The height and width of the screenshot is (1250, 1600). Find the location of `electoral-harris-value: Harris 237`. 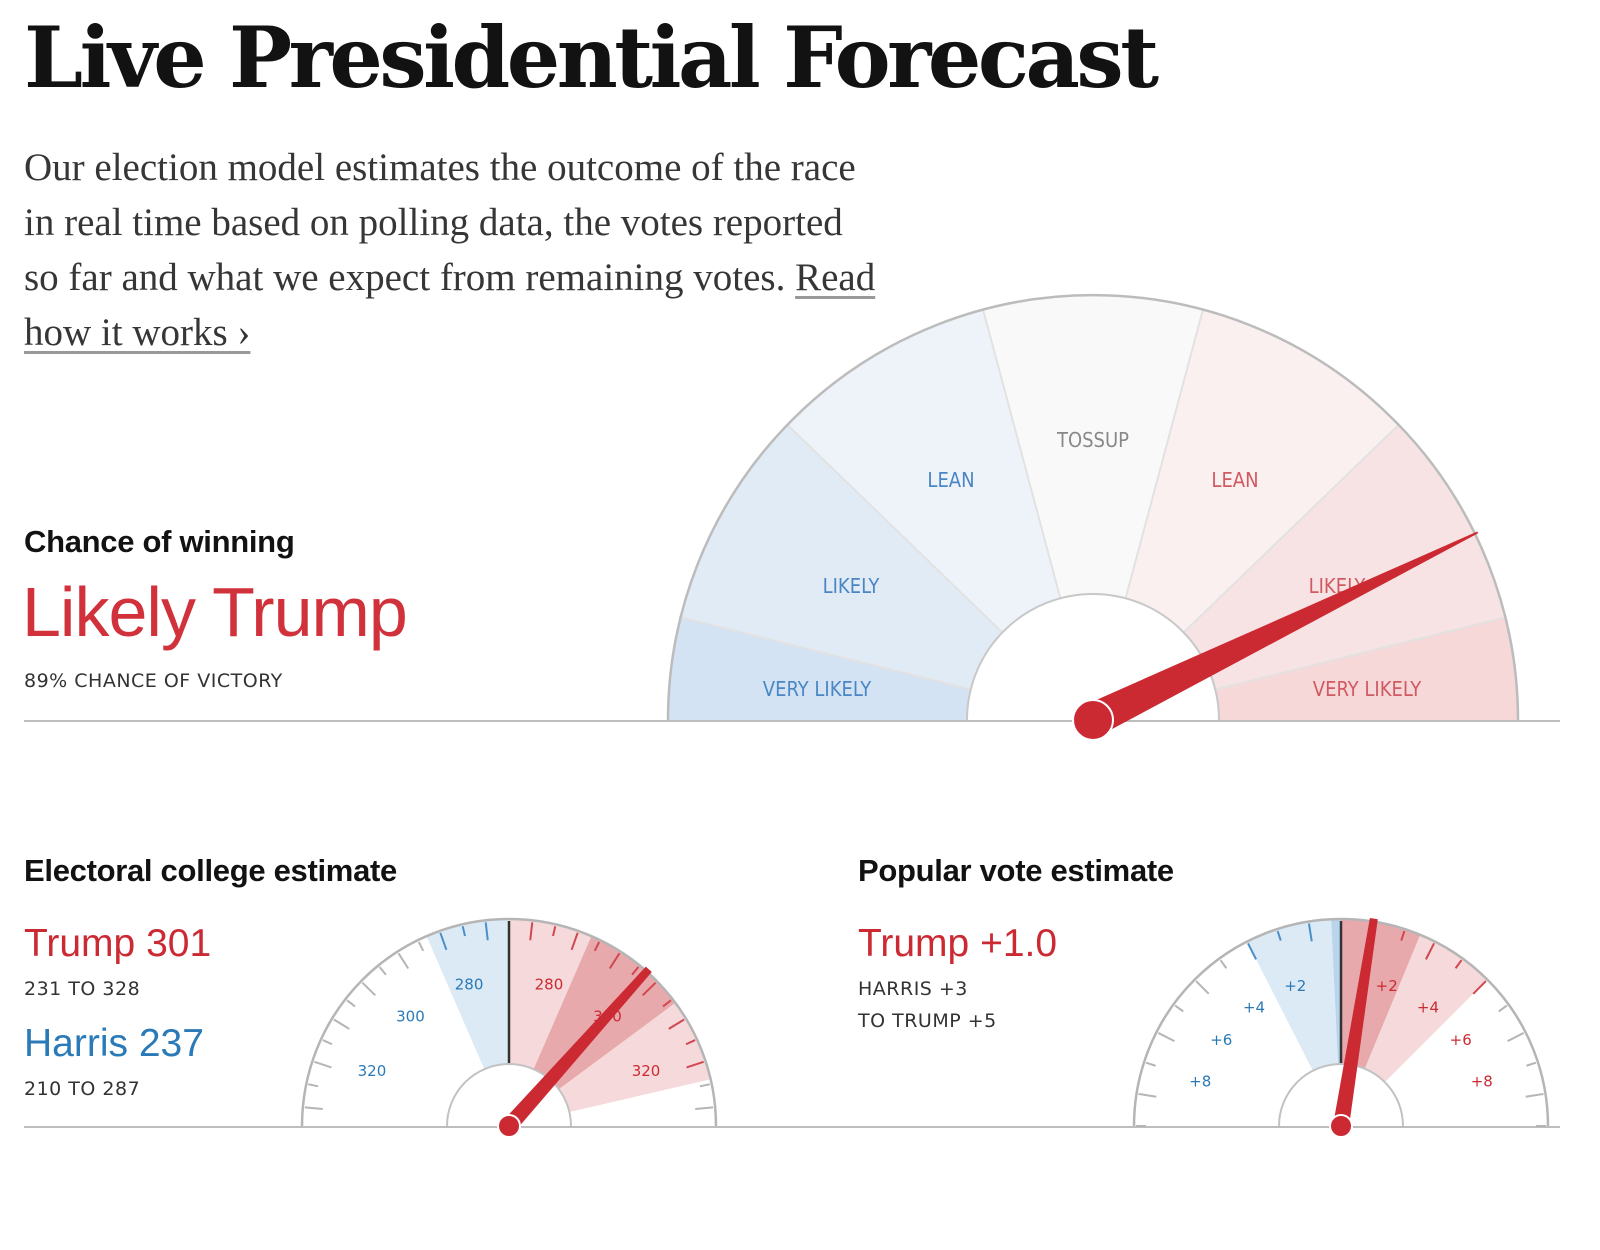

electoral-harris-value: Harris 237 is located at coordinates (114, 1043).